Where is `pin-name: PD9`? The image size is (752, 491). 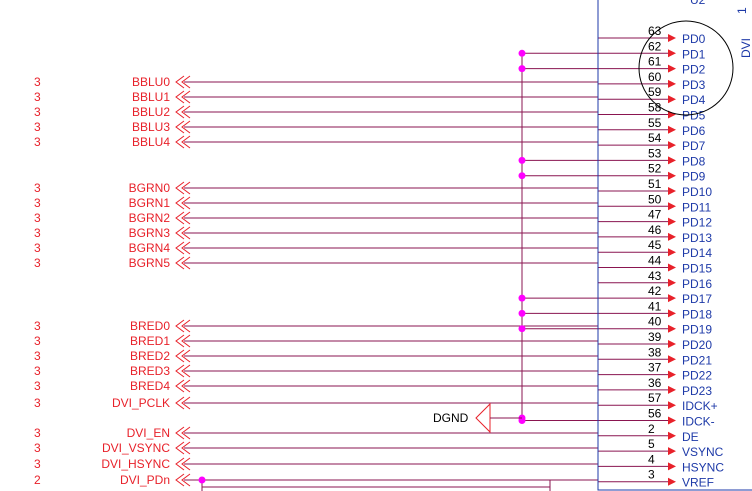
pin-name: PD9 is located at coordinates (694, 177).